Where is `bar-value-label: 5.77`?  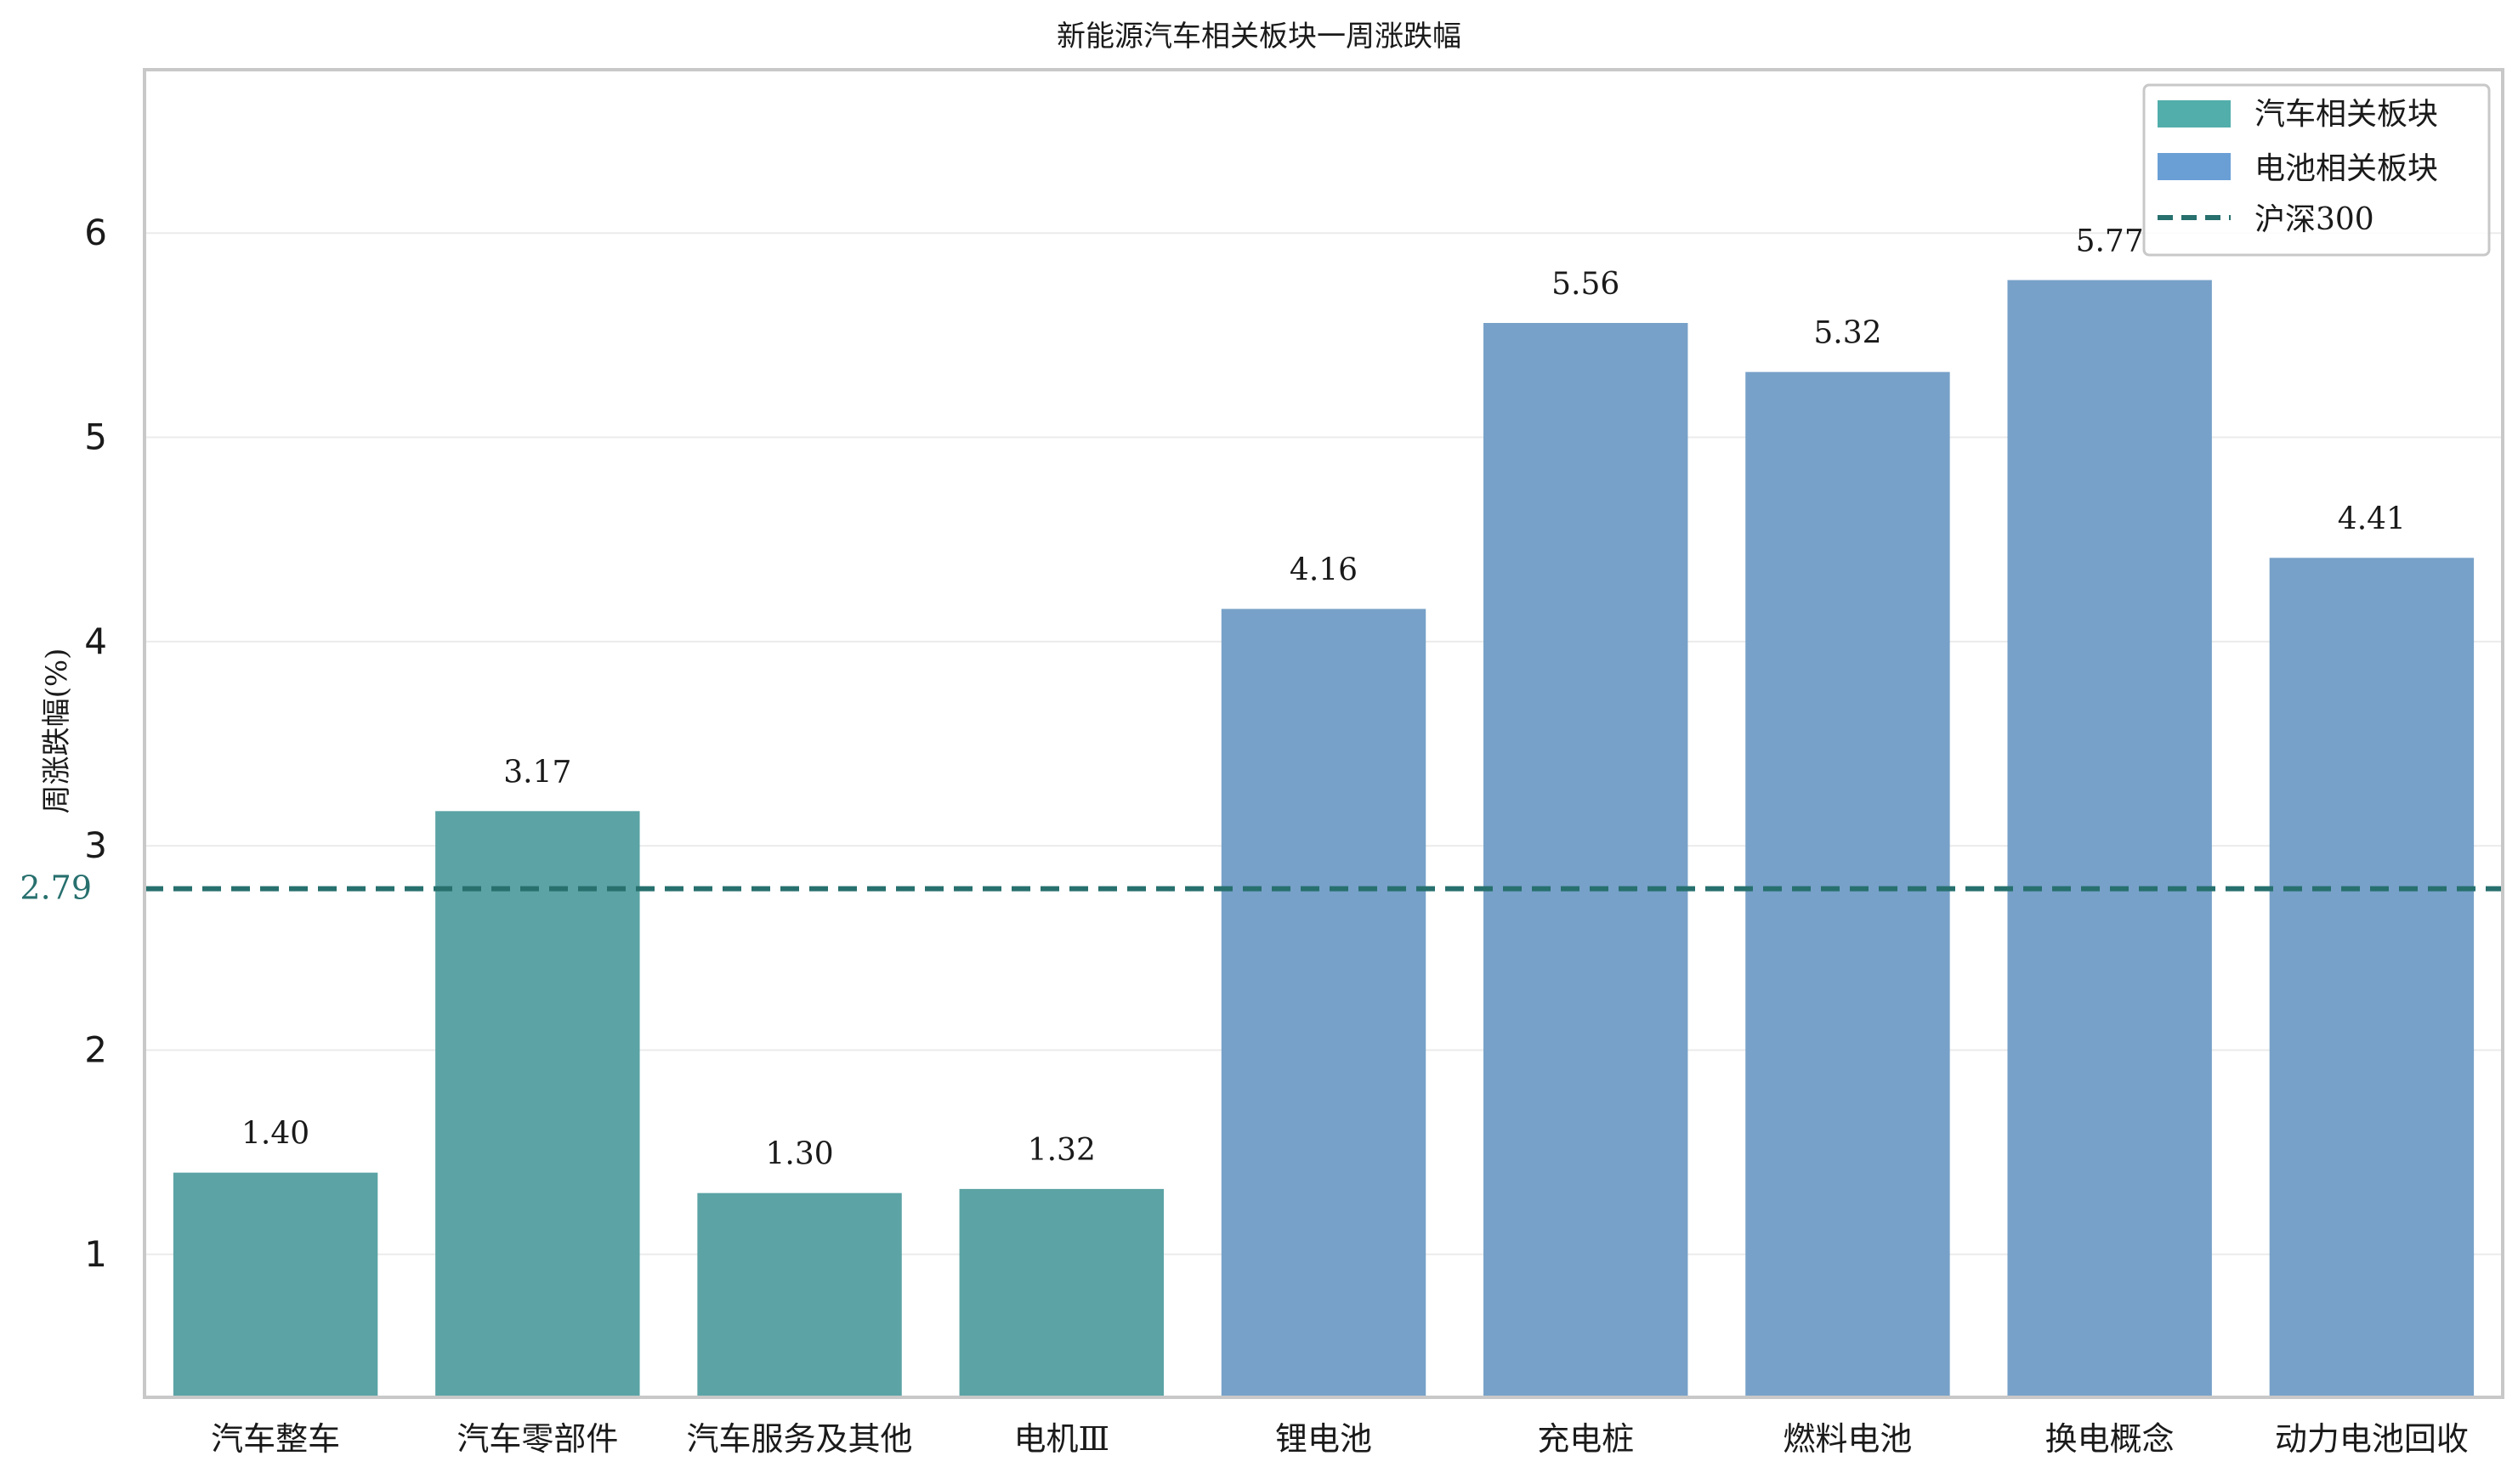
bar-value-label: 5.77 is located at coordinates (2110, 241).